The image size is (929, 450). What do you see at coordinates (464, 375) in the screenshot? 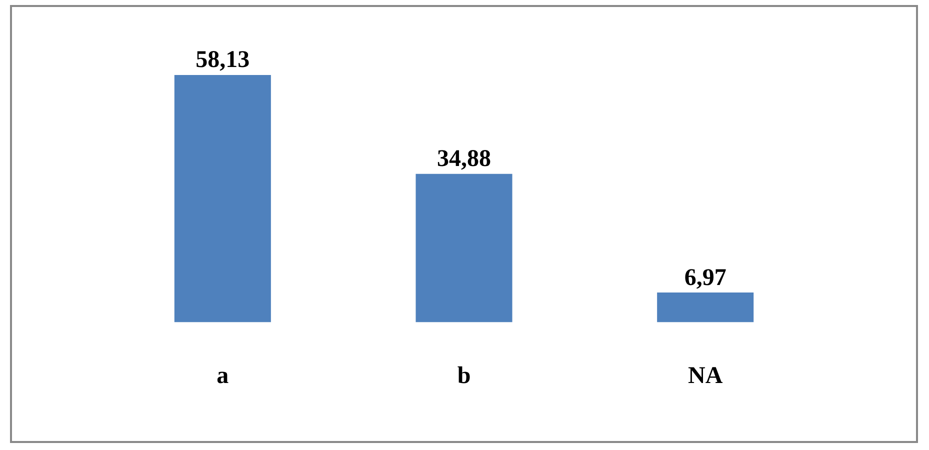
I see `x-tick-label: b` at bounding box center [464, 375].